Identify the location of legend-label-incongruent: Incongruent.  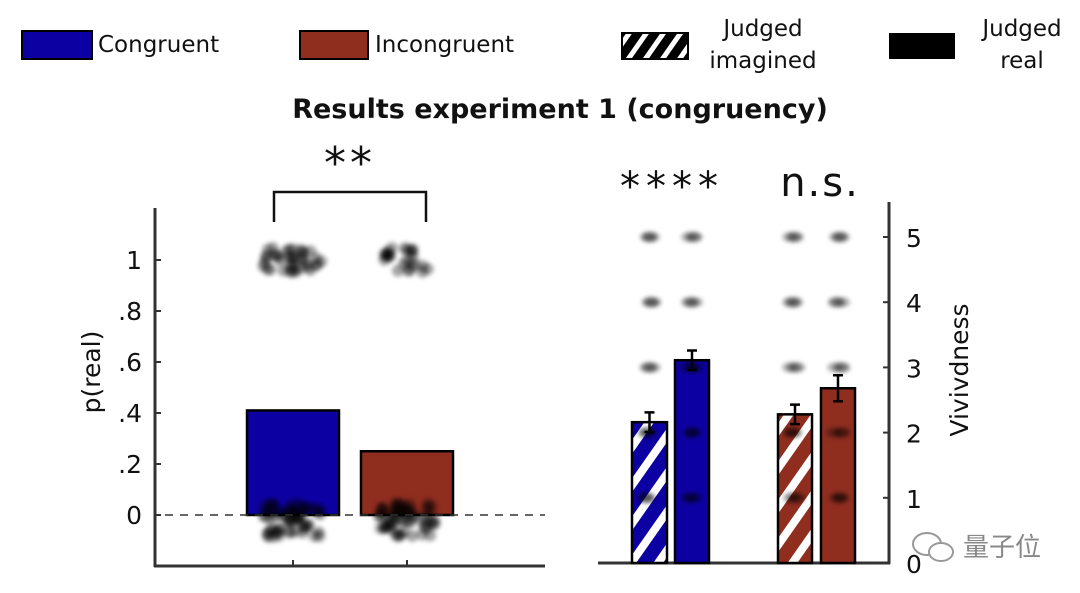
(444, 45).